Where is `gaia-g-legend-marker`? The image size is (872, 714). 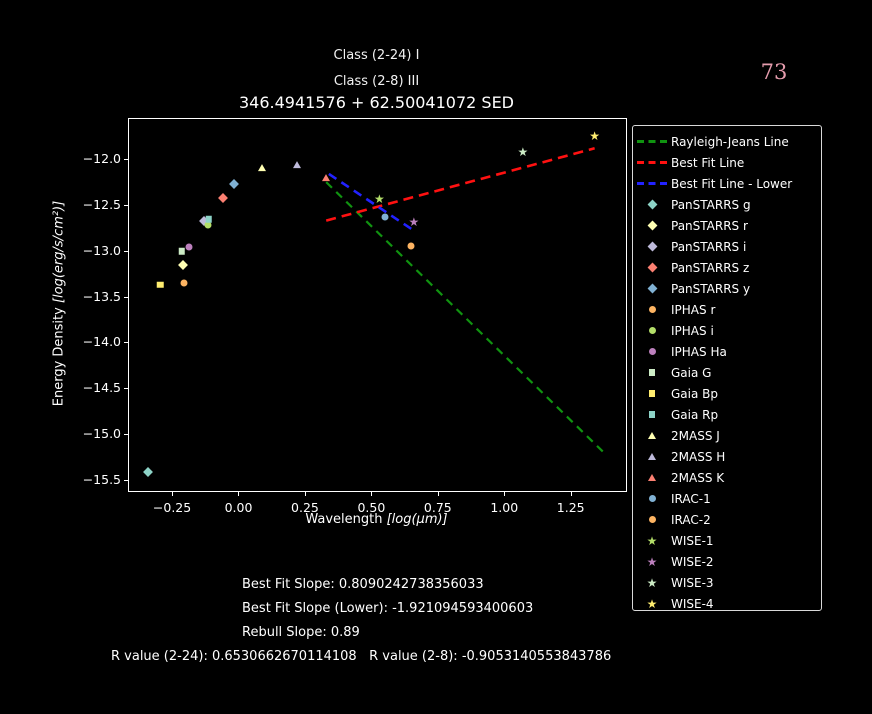
gaia-g-legend-marker is located at coordinates (652, 372).